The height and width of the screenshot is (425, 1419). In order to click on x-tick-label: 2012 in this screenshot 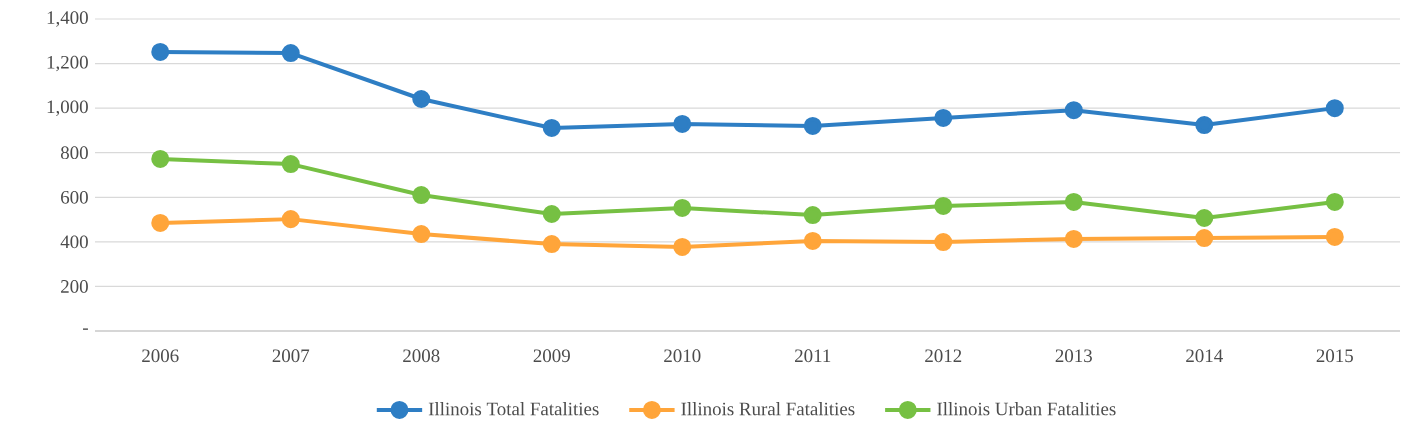, I will do `click(943, 356)`.